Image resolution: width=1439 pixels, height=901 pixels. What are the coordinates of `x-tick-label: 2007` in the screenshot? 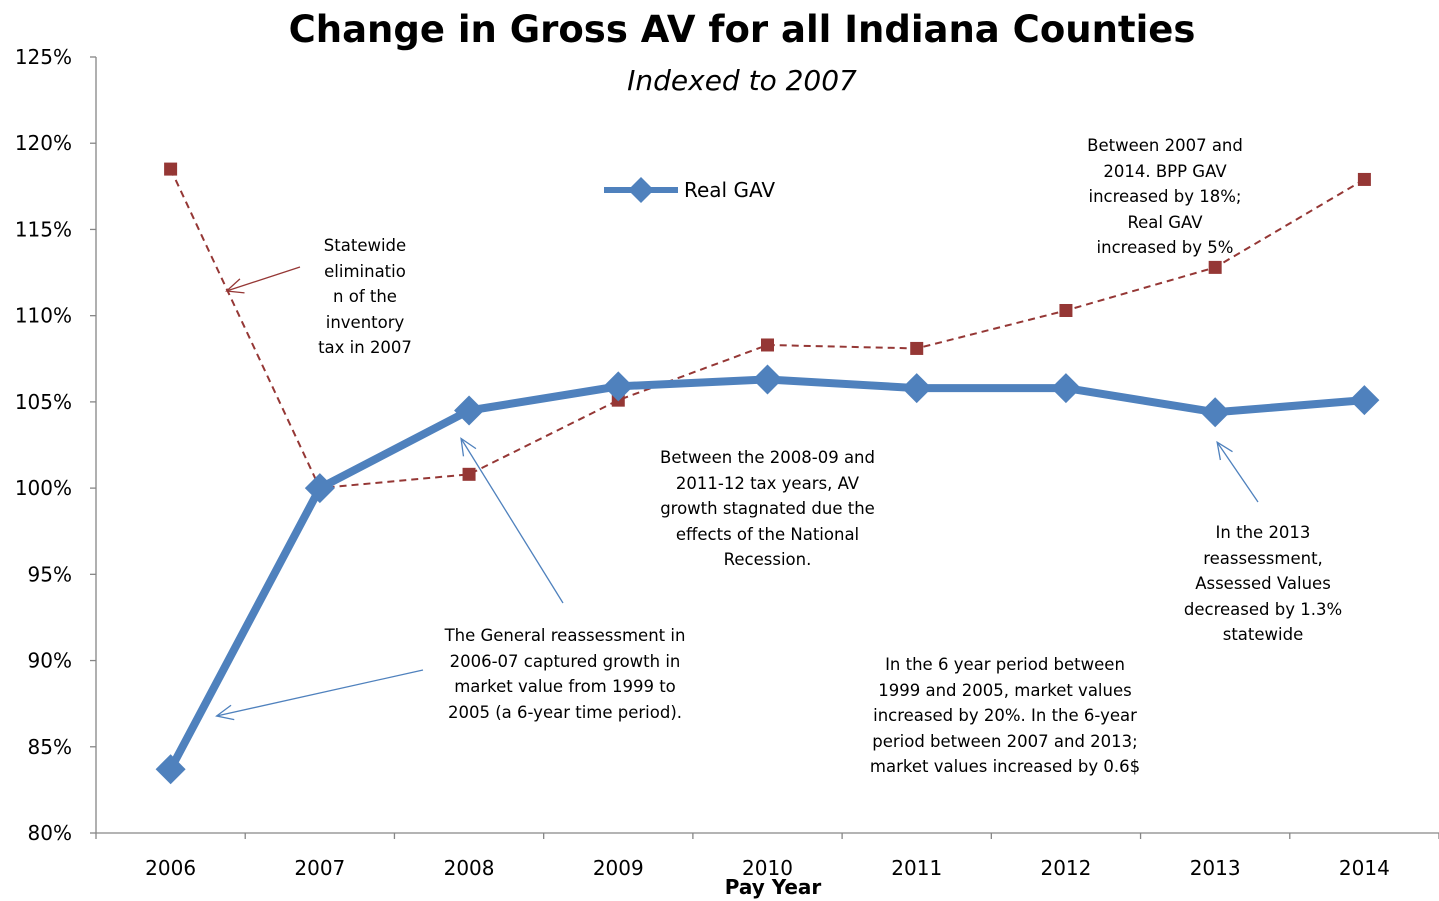 It's located at (319, 868).